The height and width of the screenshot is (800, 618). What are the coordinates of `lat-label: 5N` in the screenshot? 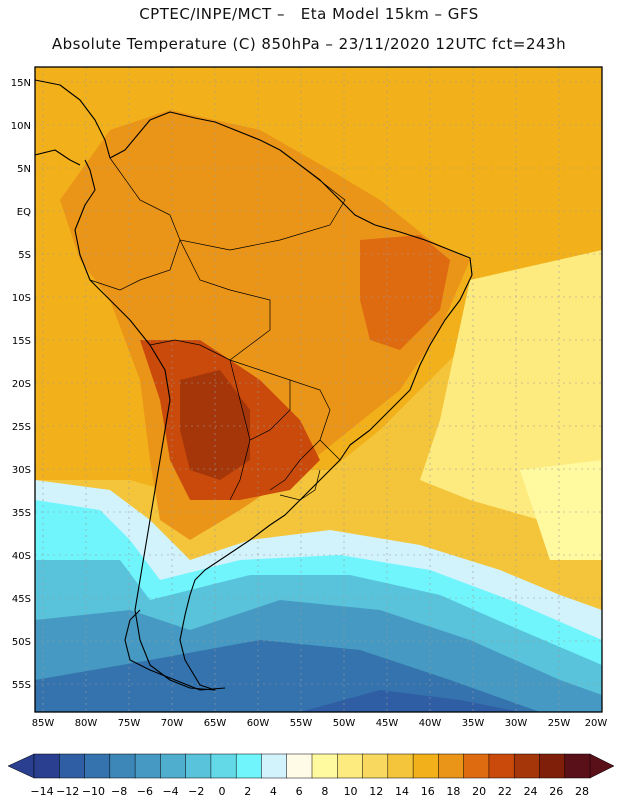 It's located at (24, 169).